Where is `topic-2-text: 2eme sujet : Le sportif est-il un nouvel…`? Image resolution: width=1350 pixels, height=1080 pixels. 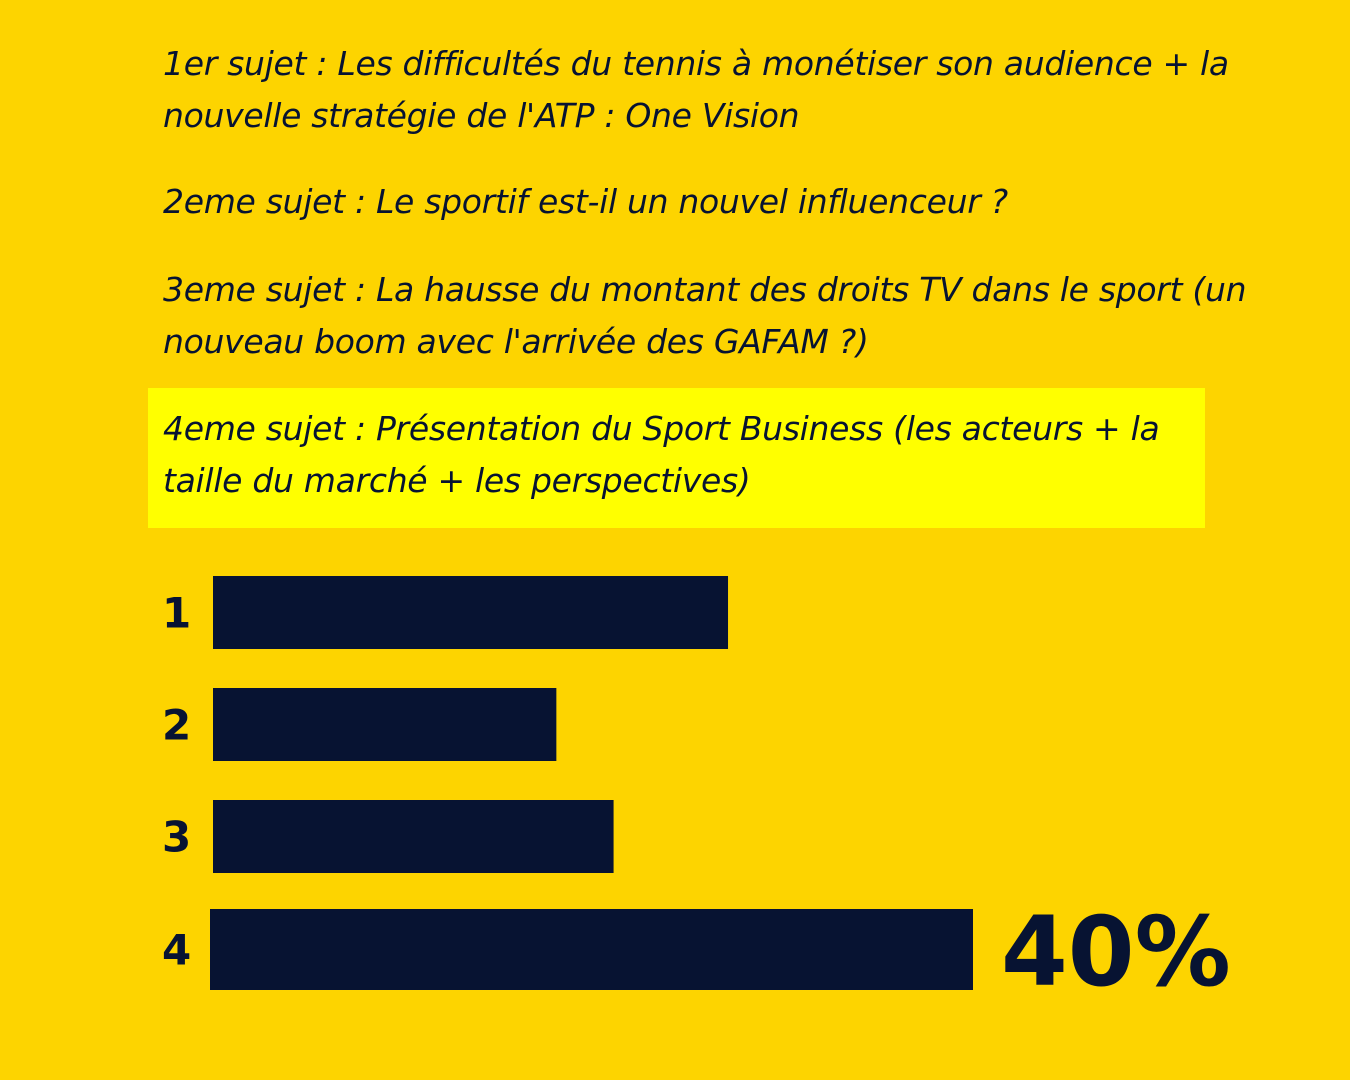 topic-2-text: 2eme sujet : Le sportif est-il un nouvel… is located at coordinates (585, 201).